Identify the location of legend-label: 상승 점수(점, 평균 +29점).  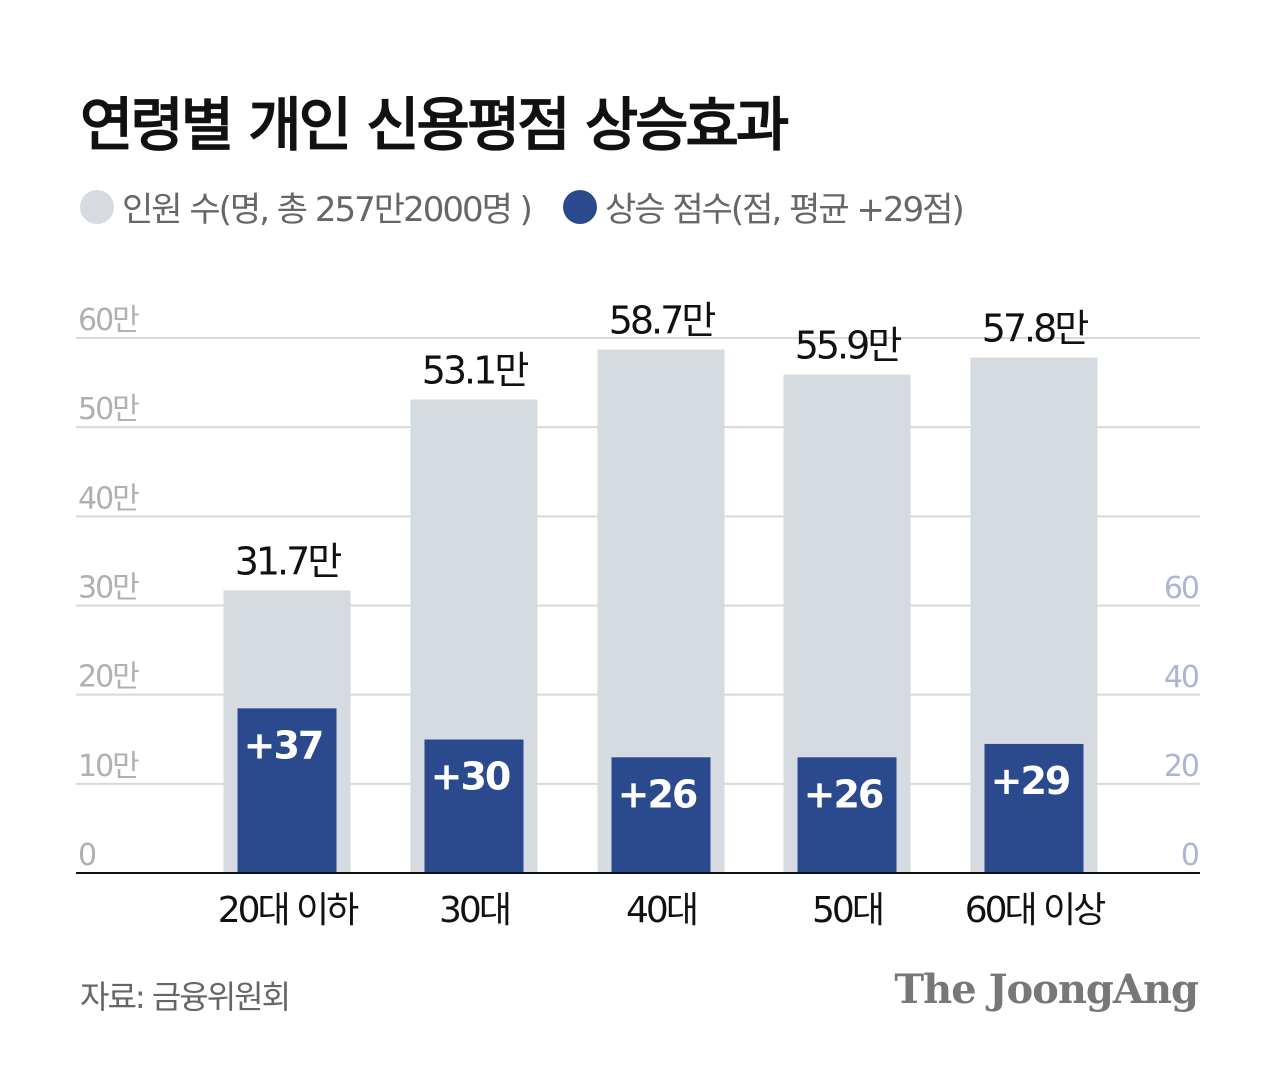
(784, 210).